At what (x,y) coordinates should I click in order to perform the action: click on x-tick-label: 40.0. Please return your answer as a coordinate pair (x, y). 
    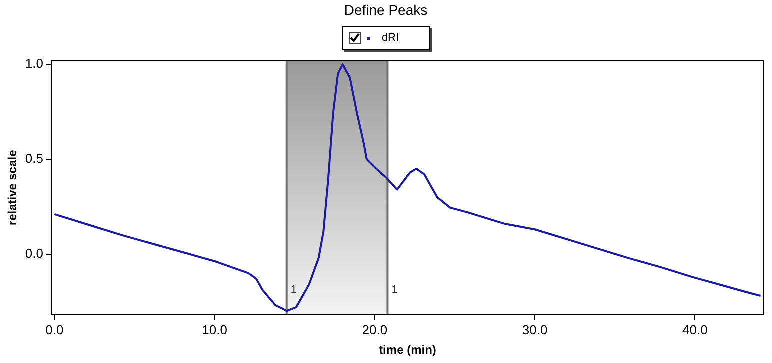
    Looking at the image, I should click on (695, 330).